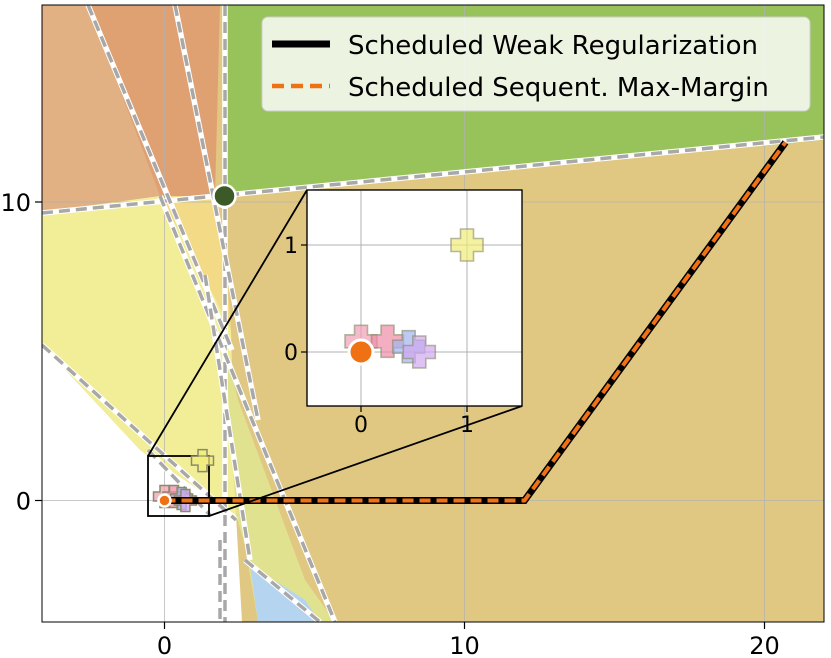 This screenshot has width=831, height=658. Describe the element at coordinates (295, 300) in the screenshot. I see `inset-y-ticks: 01` at that location.